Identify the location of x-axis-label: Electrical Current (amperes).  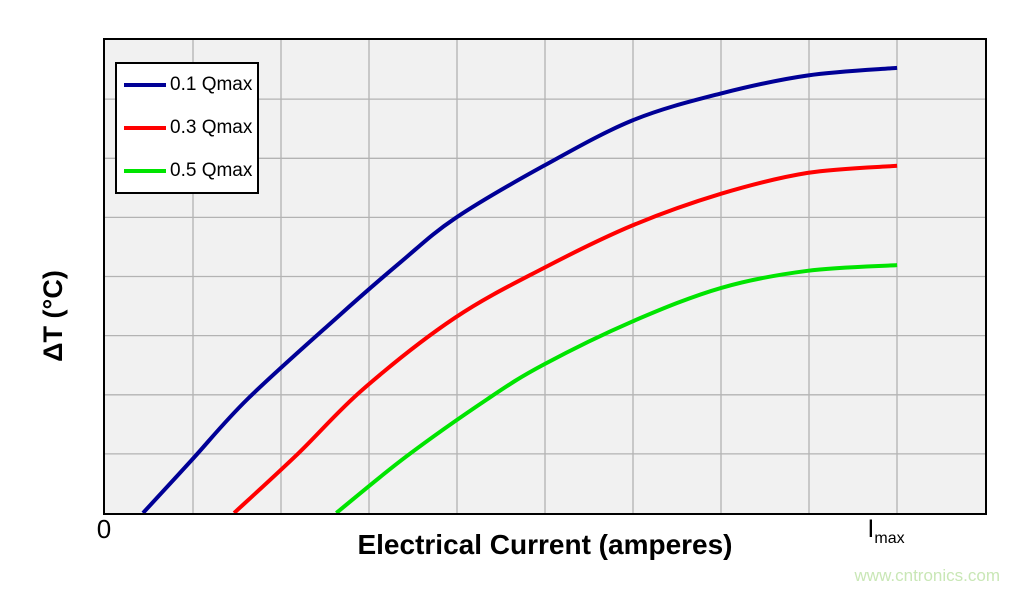
(545, 544).